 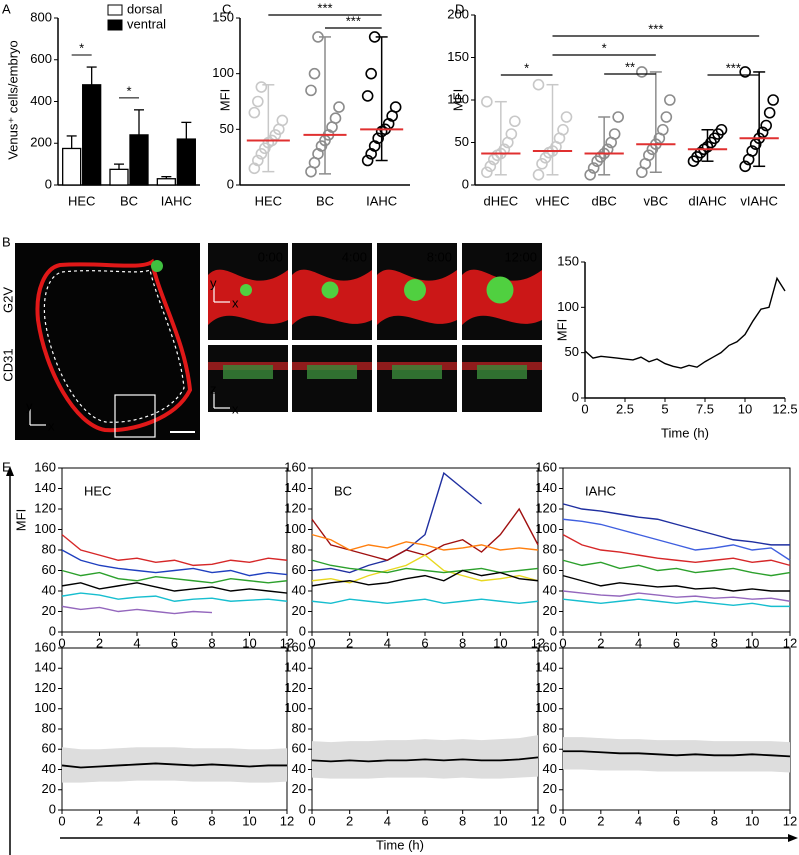 What do you see at coordinates (146, 23) in the screenshot?
I see `legend-label: ventral` at bounding box center [146, 23].